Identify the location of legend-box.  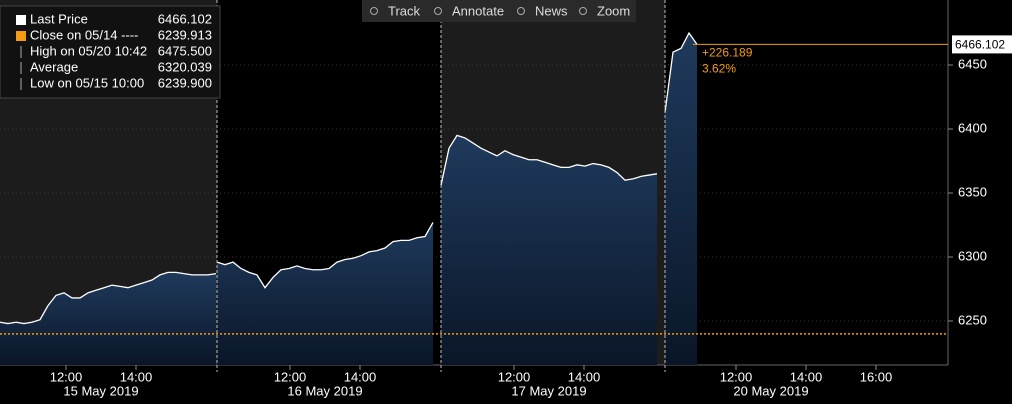
(110, 52).